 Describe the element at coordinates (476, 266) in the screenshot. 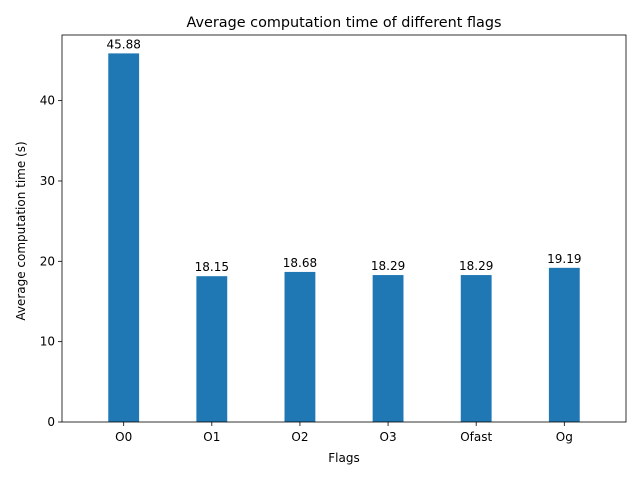

I see `data-label-ofast: 18.29` at that location.